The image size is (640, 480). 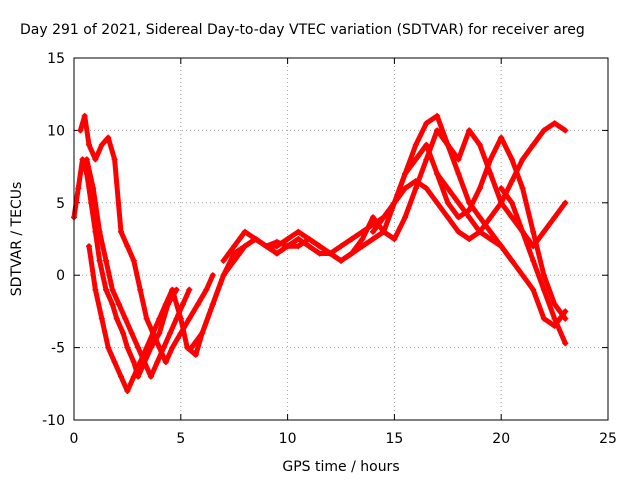 I want to click on x-tick-label: 10, so click(x=288, y=439).